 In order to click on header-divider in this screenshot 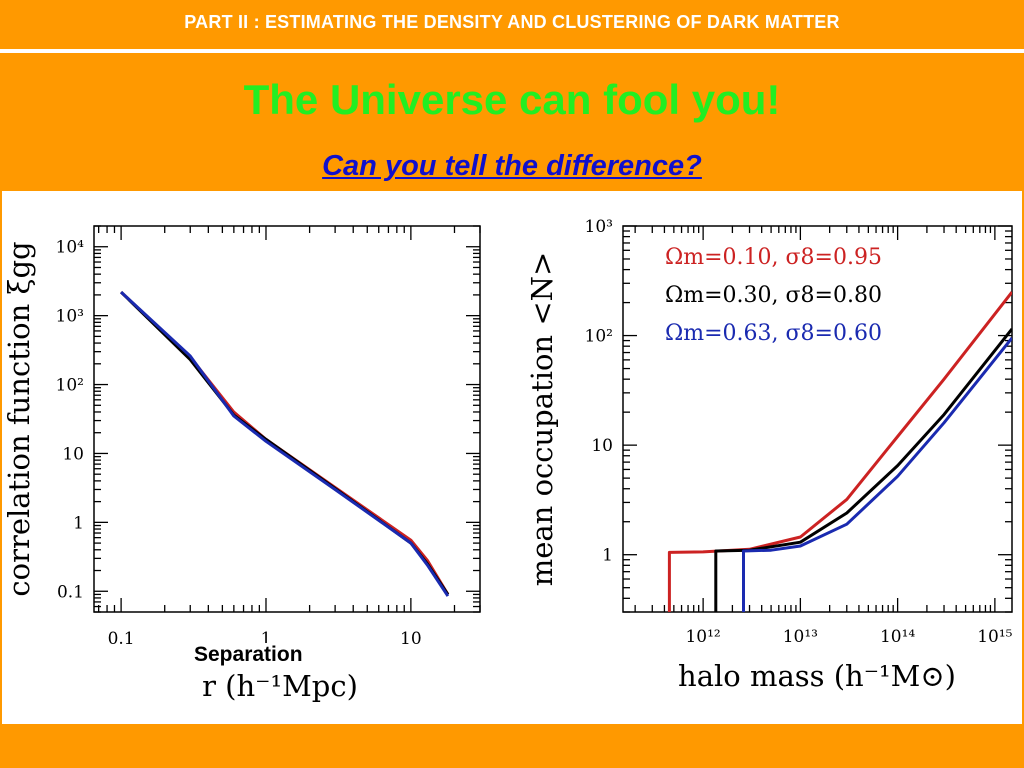, I will do `click(512, 51)`.